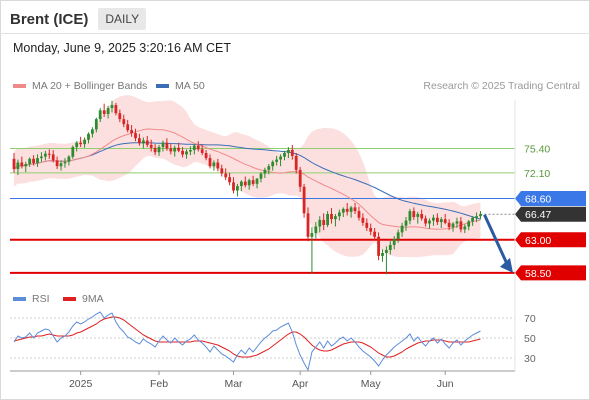 The height and width of the screenshot is (400, 590). Describe the element at coordinates (530, 319) in the screenshot. I see `rsi-tick-70: 70` at that location.